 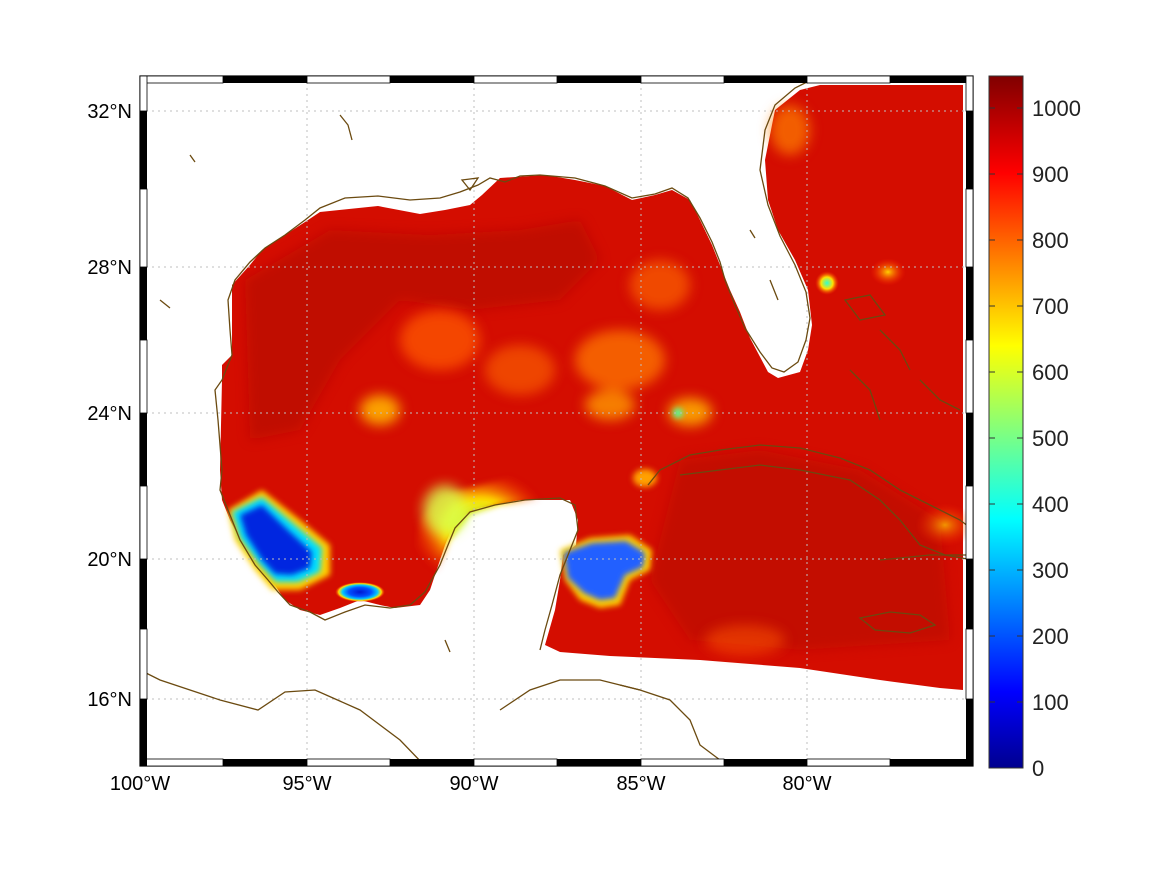 I want to click on dark-core-east, so click(x=800, y=550).